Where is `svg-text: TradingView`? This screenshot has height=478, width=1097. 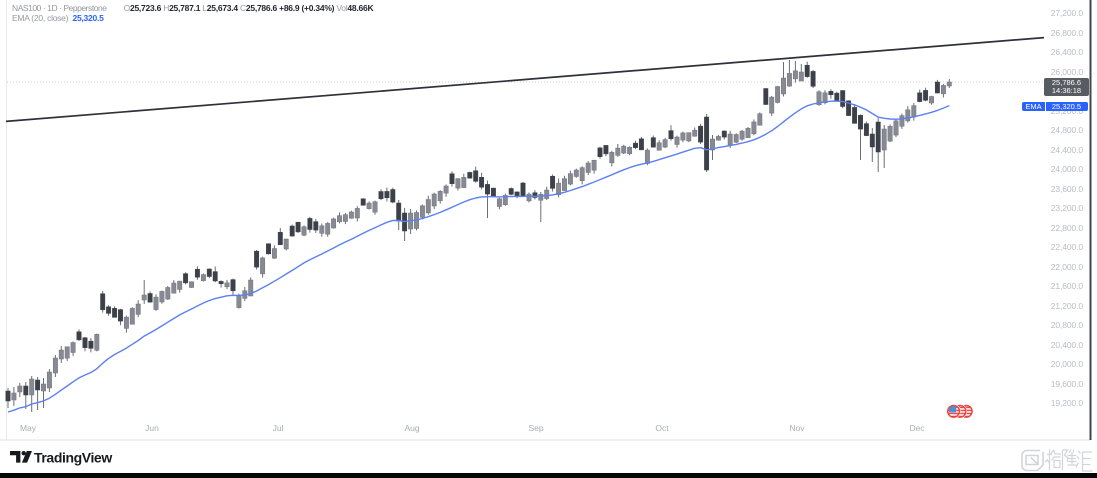 svg-text: TradingView is located at coordinates (73, 458).